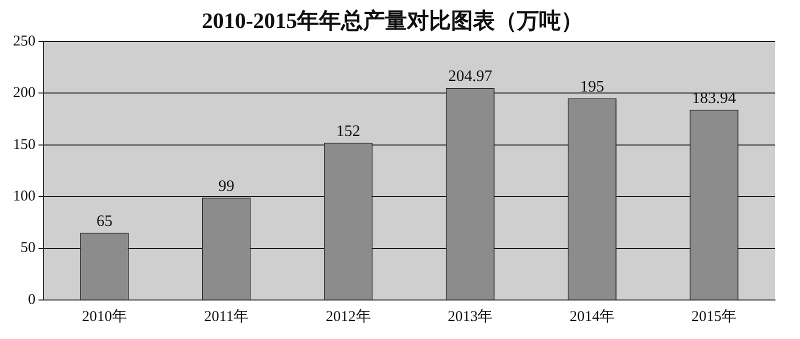 The width and height of the screenshot is (800, 339). I want to click on data-label: 99, so click(226, 186).